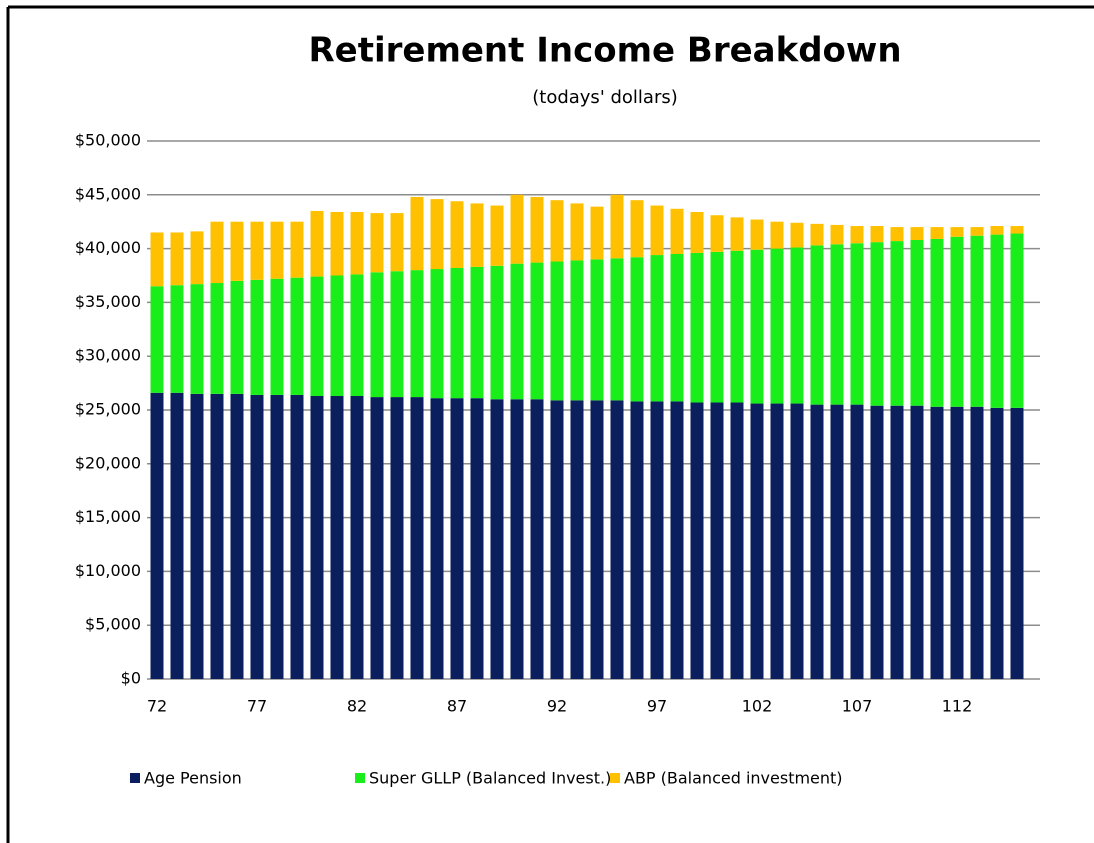 The height and width of the screenshot is (843, 1094). Describe the element at coordinates (857, 706) in the screenshot. I see `x-tick-label: 107` at that location.